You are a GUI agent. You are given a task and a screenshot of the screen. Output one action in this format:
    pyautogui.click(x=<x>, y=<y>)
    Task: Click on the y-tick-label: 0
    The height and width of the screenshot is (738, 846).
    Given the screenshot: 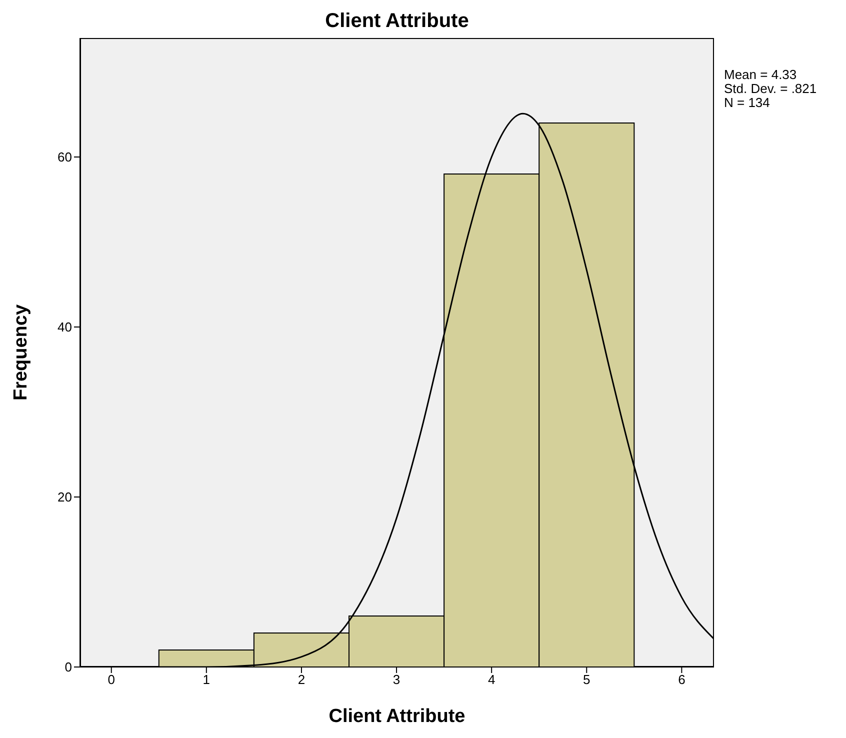 What is the action you would take?
    pyautogui.click(x=68, y=667)
    